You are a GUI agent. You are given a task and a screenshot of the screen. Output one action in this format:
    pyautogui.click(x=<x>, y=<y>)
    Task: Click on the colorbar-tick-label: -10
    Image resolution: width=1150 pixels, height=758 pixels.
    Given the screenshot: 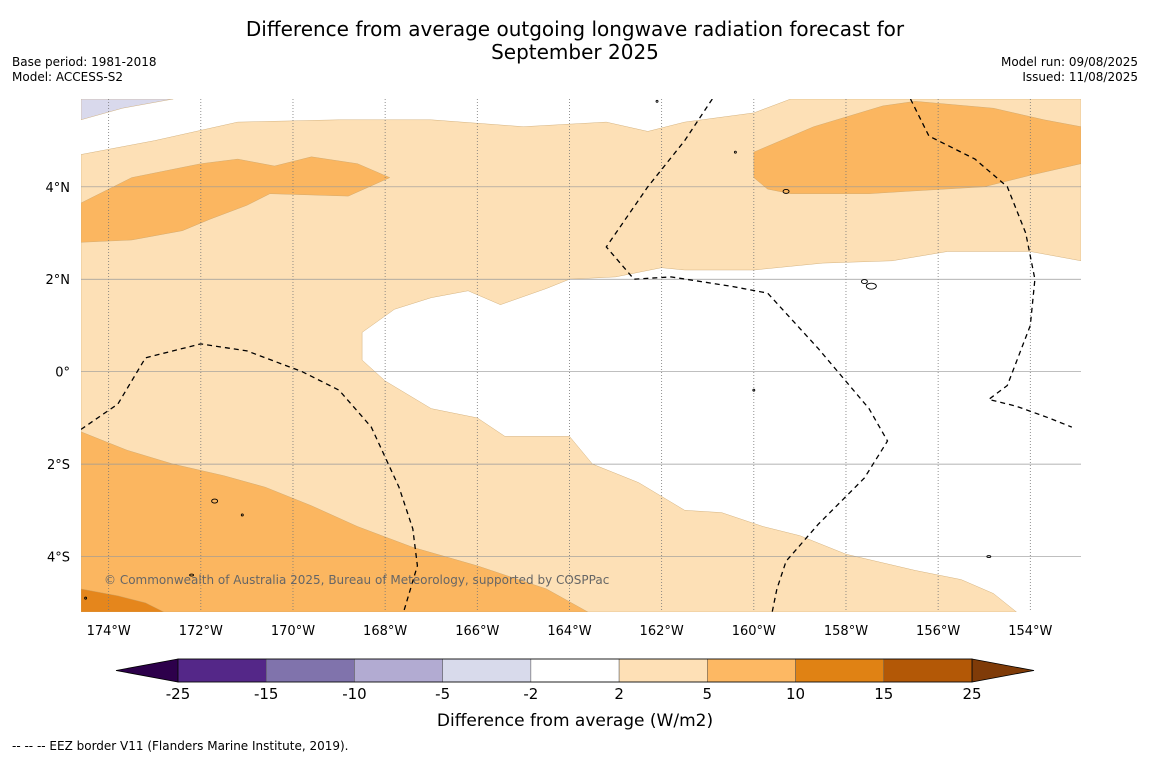 What is the action you would take?
    pyautogui.click(x=354, y=694)
    